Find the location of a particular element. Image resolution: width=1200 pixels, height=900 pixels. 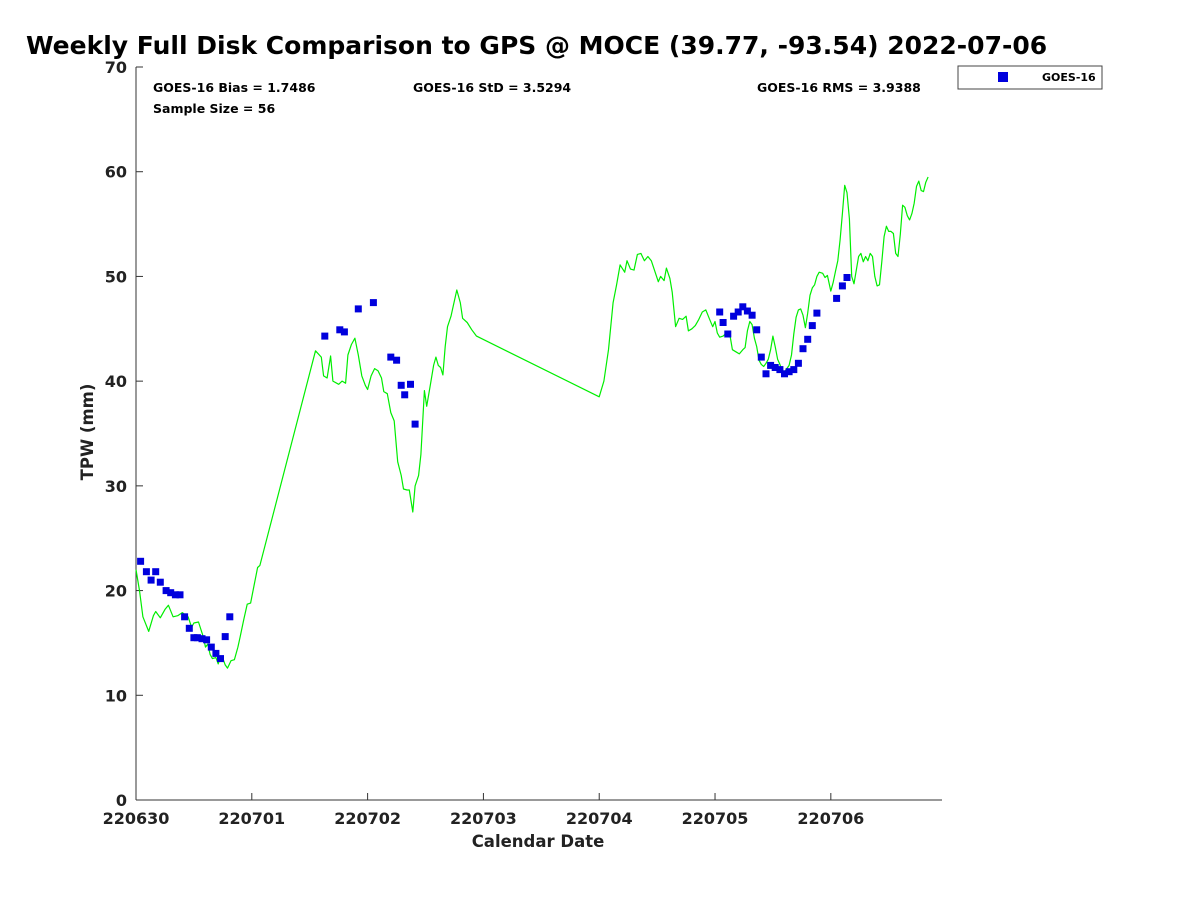

x-tick-label-1: 220701 is located at coordinates (251, 818).